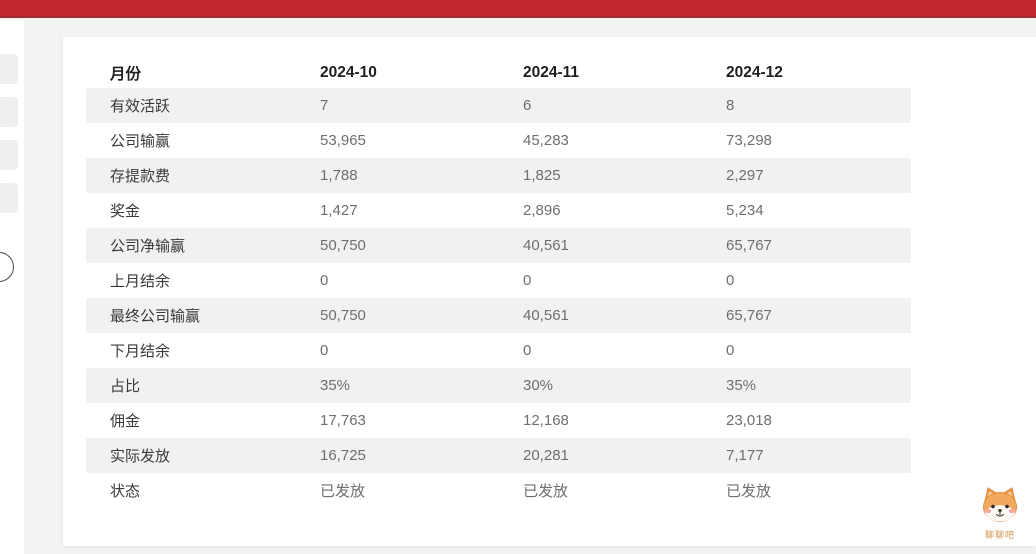  Describe the element at coordinates (546, 455) in the screenshot. I see `row-value: 20,281` at that location.